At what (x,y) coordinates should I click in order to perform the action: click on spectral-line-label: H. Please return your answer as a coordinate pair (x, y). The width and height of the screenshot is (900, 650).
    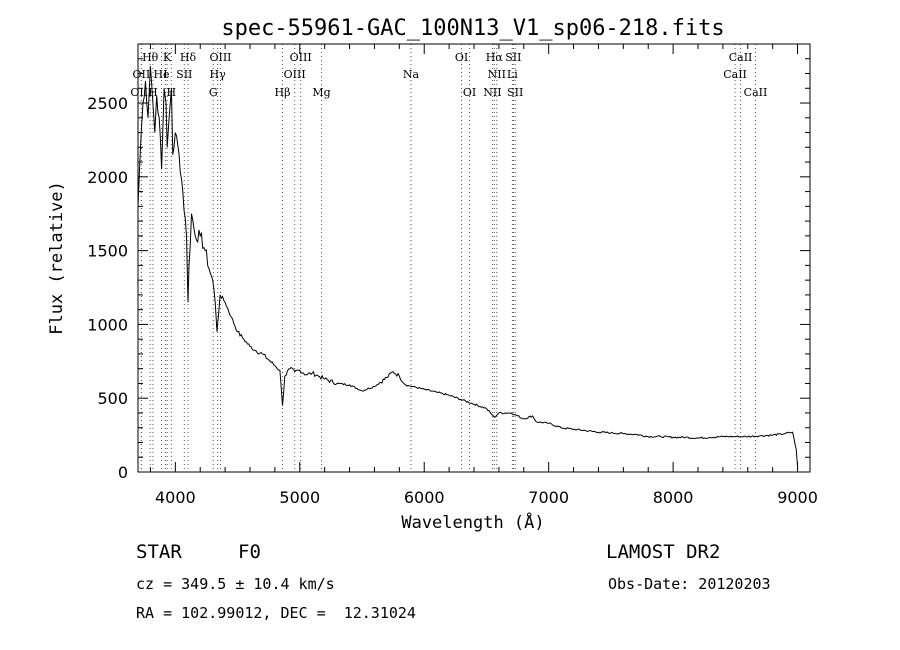
    Looking at the image, I should click on (153, 92).